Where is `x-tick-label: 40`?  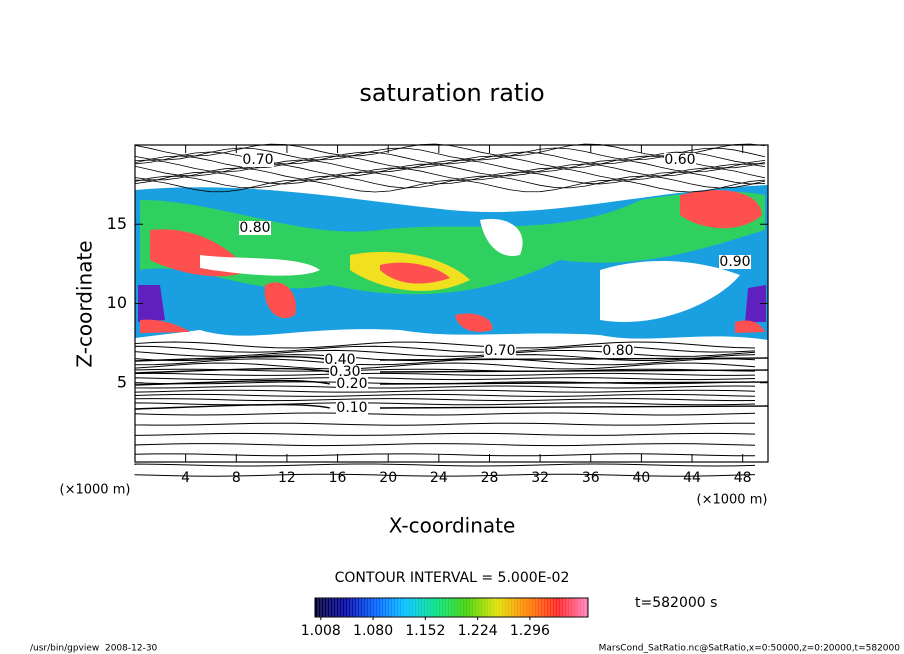 x-tick-label: 40 is located at coordinates (641, 478).